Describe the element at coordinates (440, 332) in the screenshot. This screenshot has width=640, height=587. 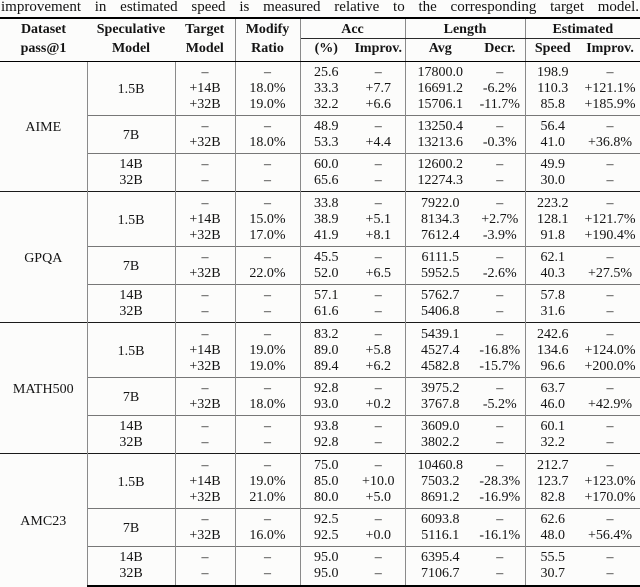
I see `length-avg: 5439.1` at that location.